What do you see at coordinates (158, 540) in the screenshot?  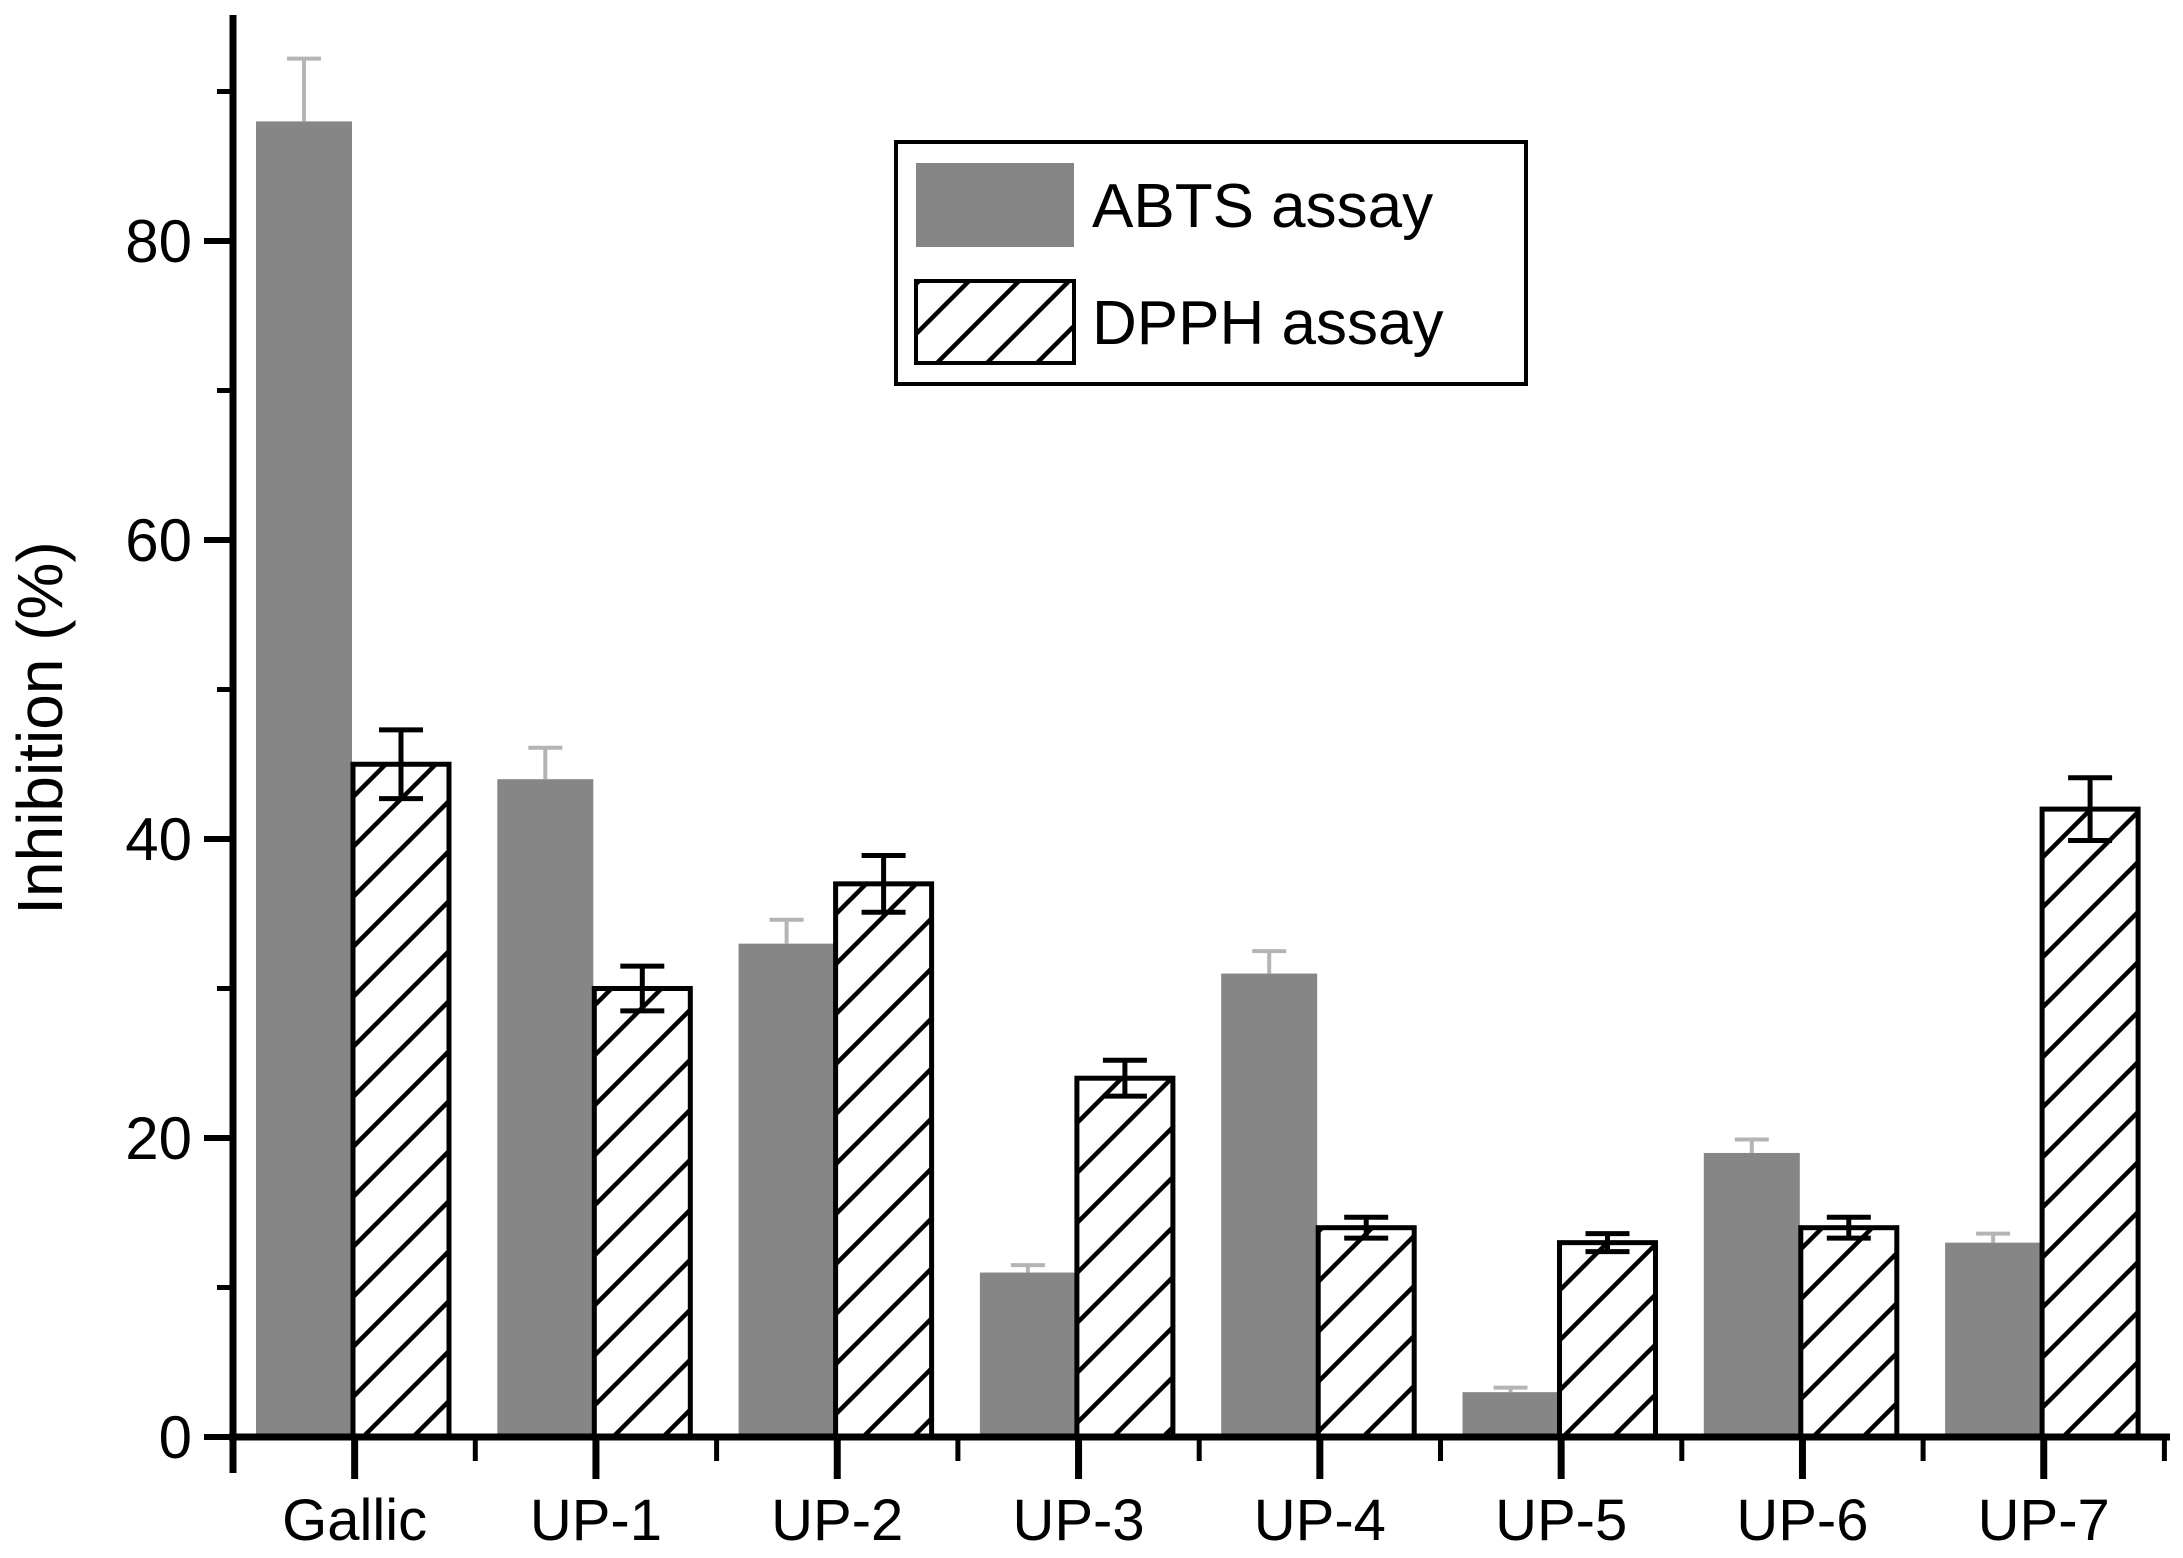 I see `y-tick-label-60: 60` at bounding box center [158, 540].